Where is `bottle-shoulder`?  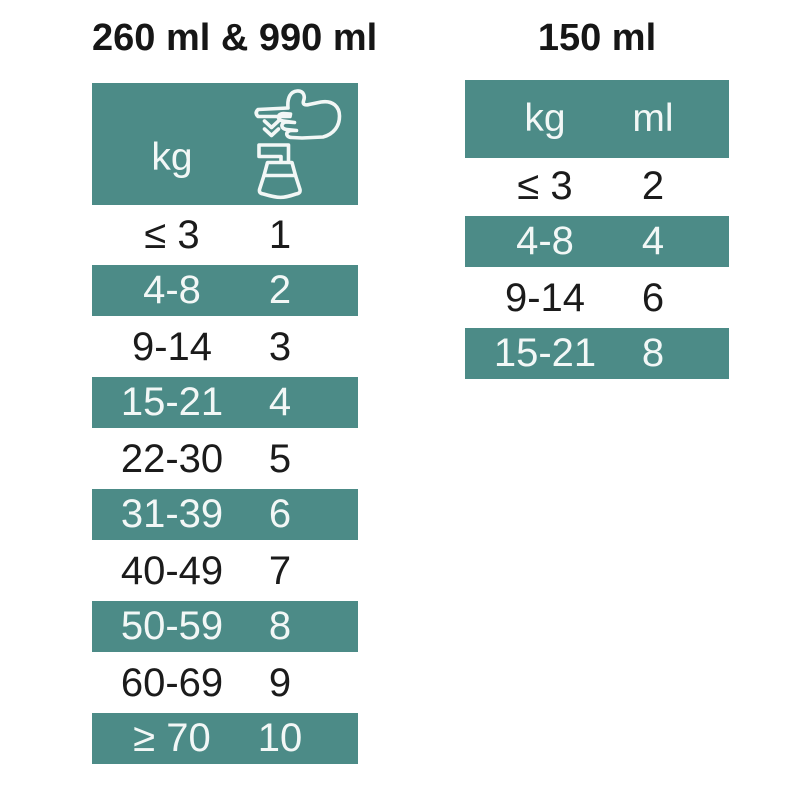
bottle-shoulder is located at coordinates (279, 186).